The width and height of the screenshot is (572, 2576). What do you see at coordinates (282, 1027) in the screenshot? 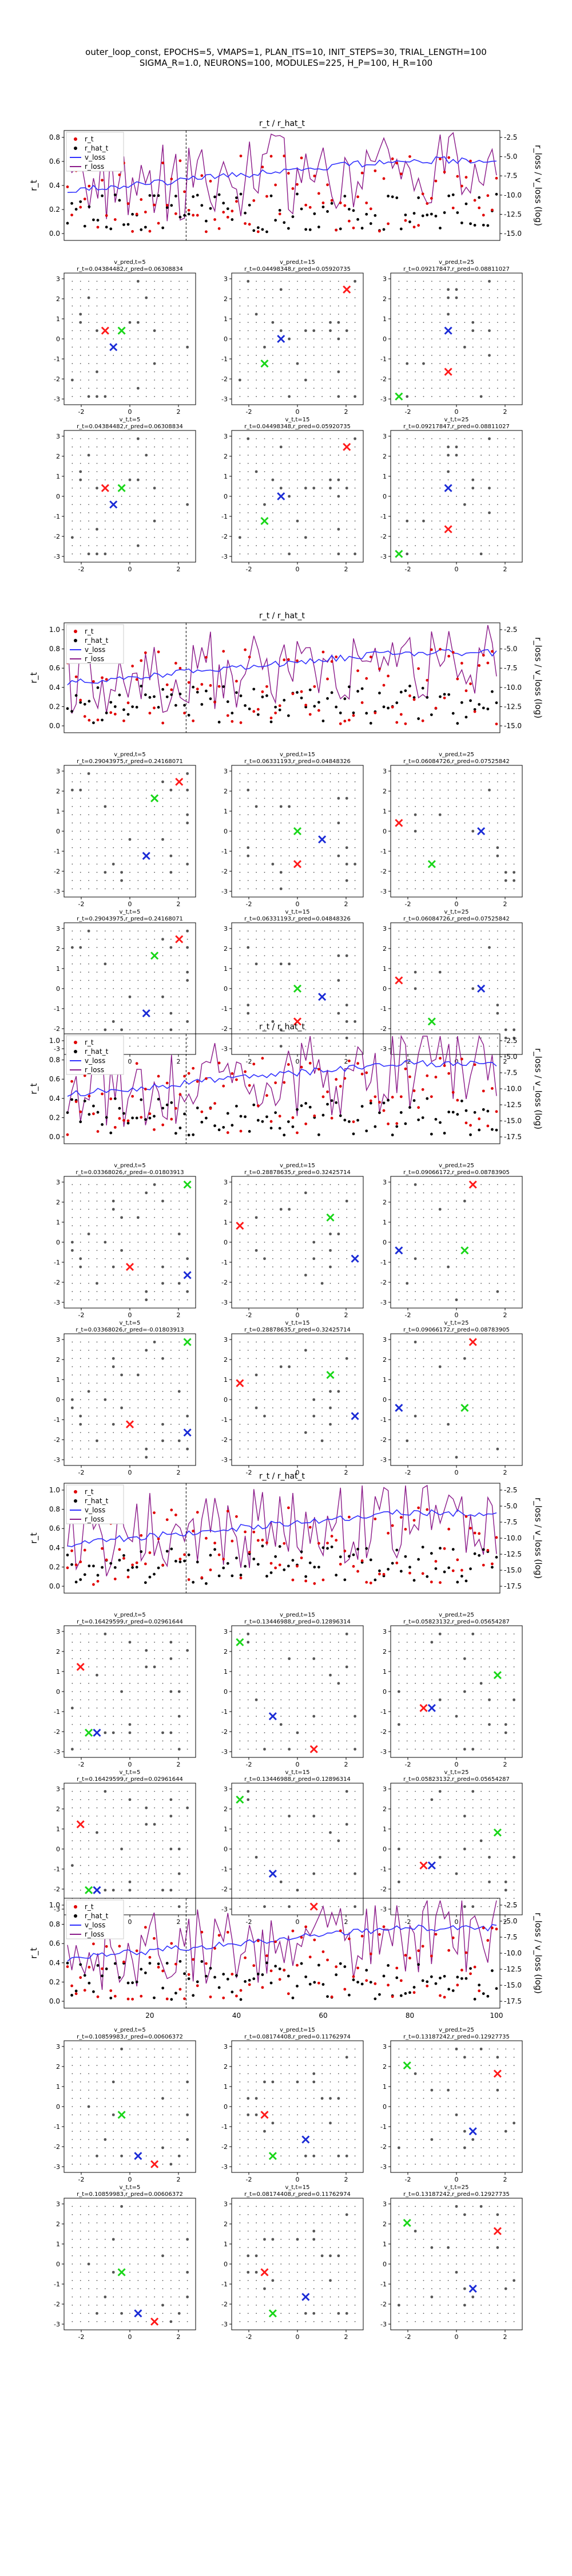
I see `line-panel-title: r_t / r_hat_t` at bounding box center [282, 1027].